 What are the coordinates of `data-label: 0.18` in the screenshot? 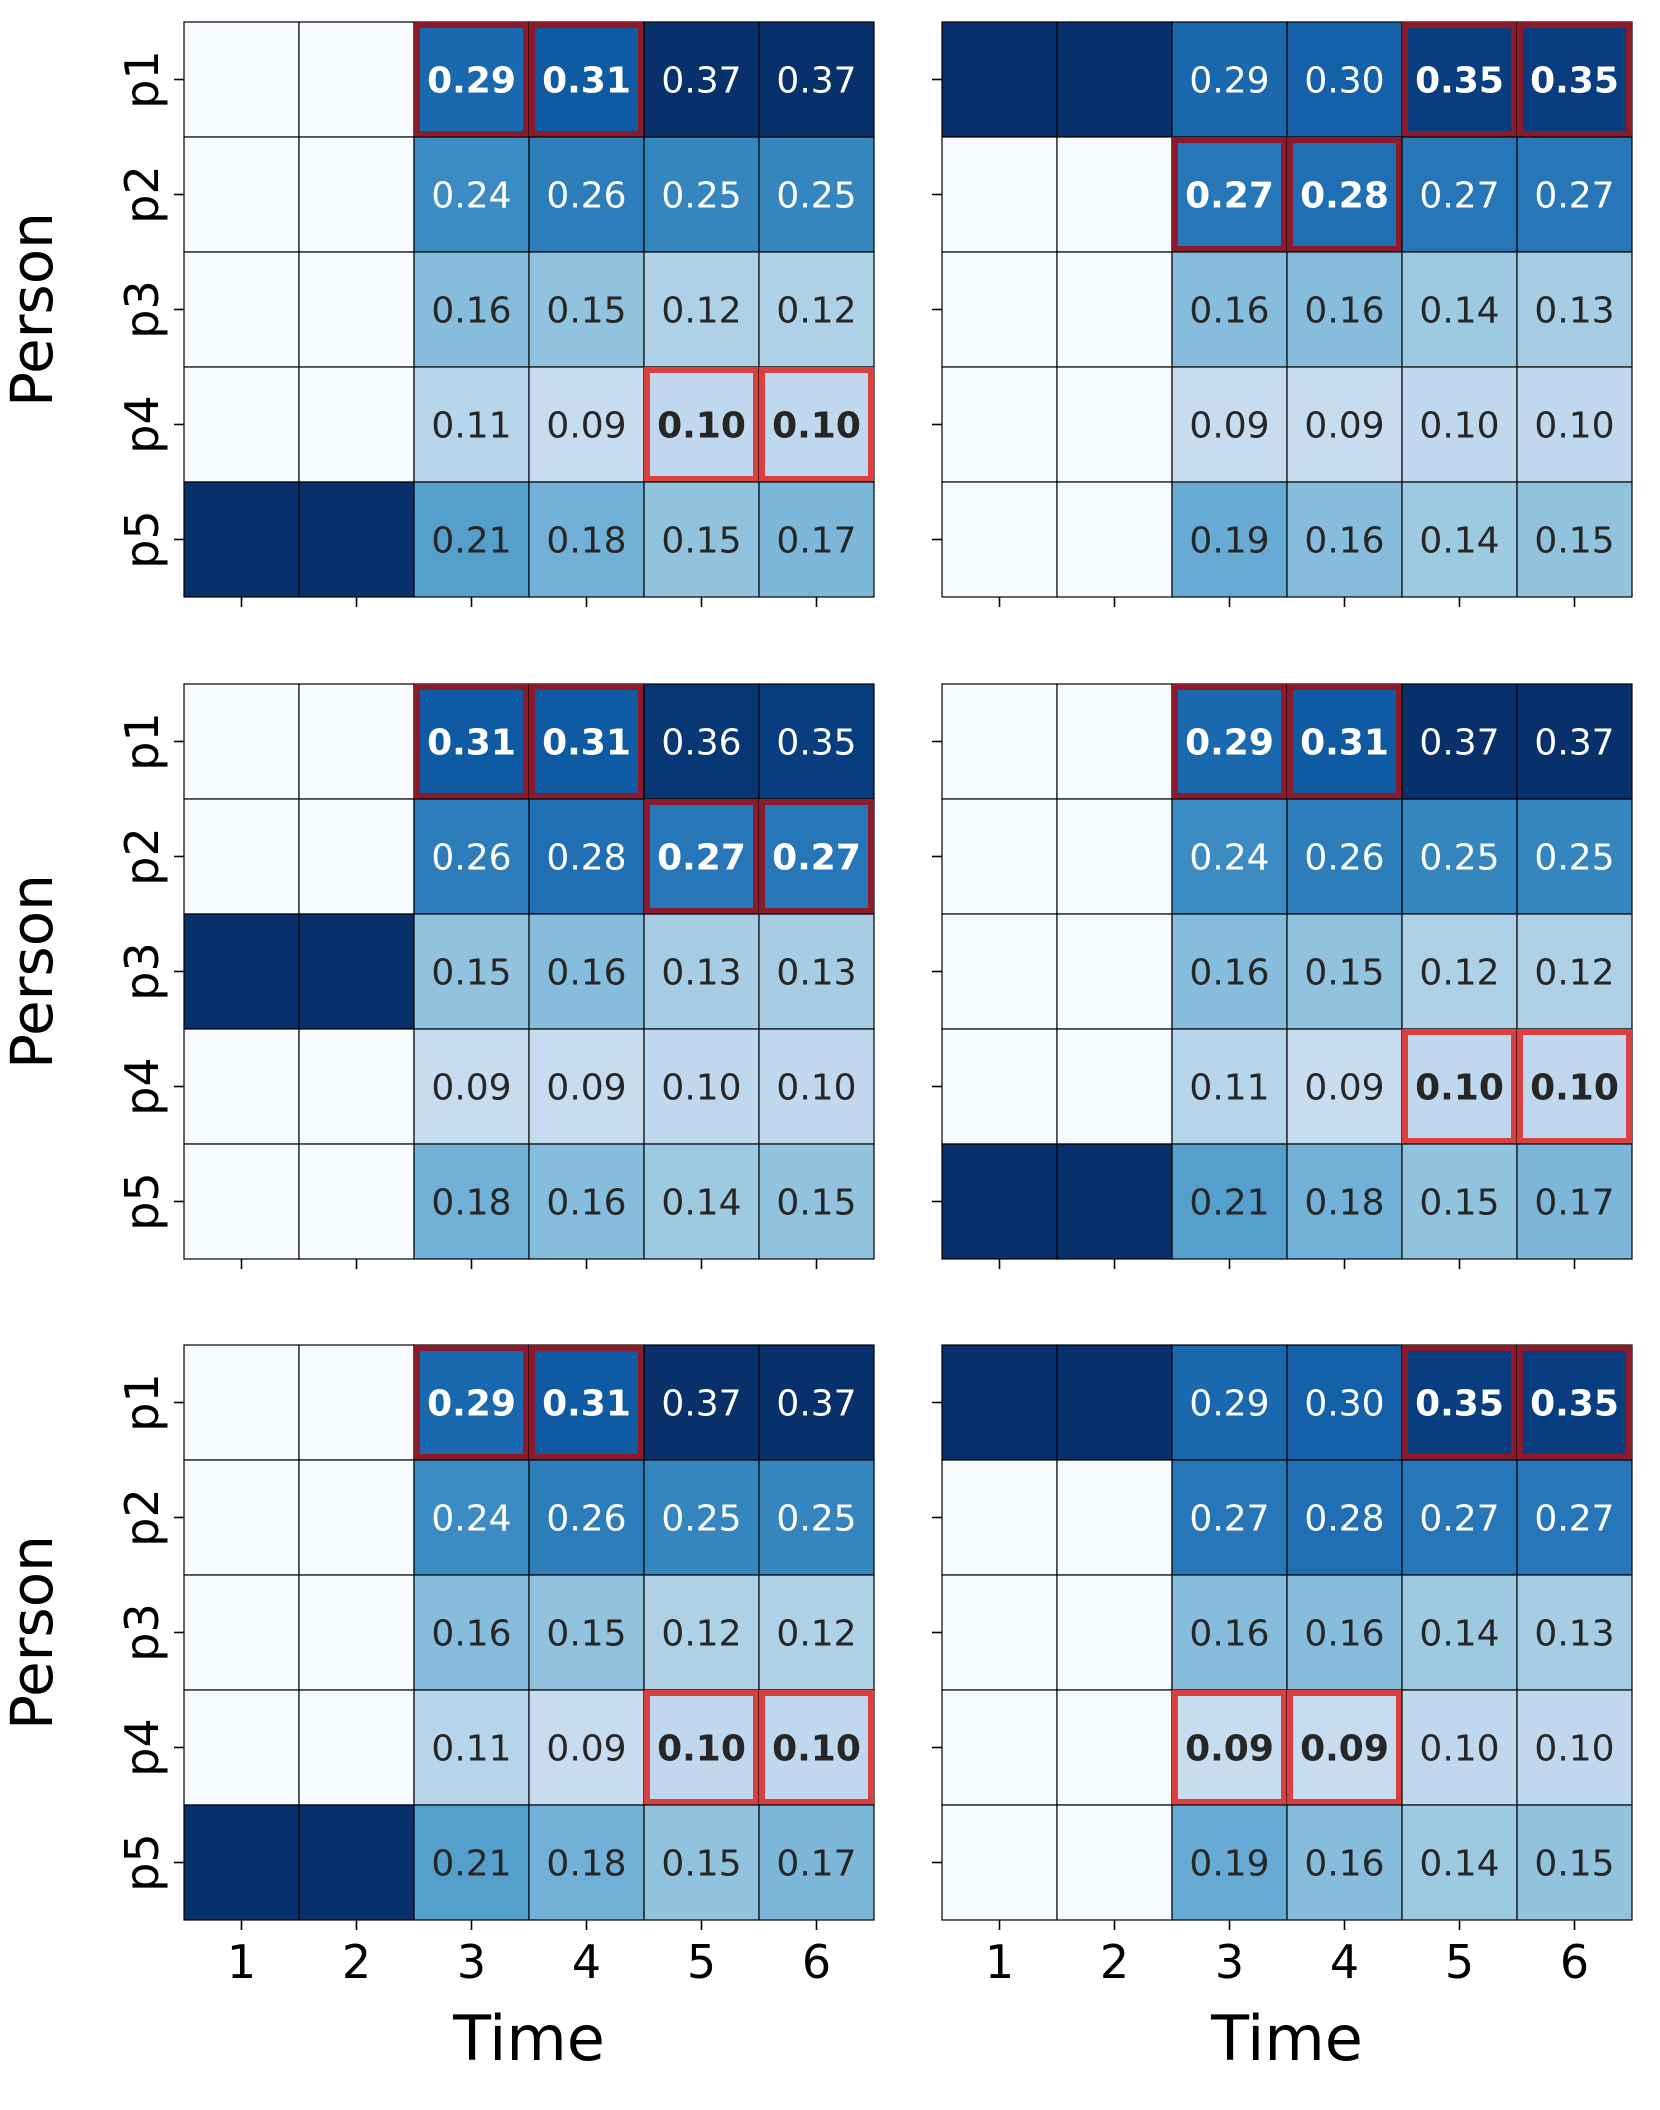 It's located at (471, 1203).